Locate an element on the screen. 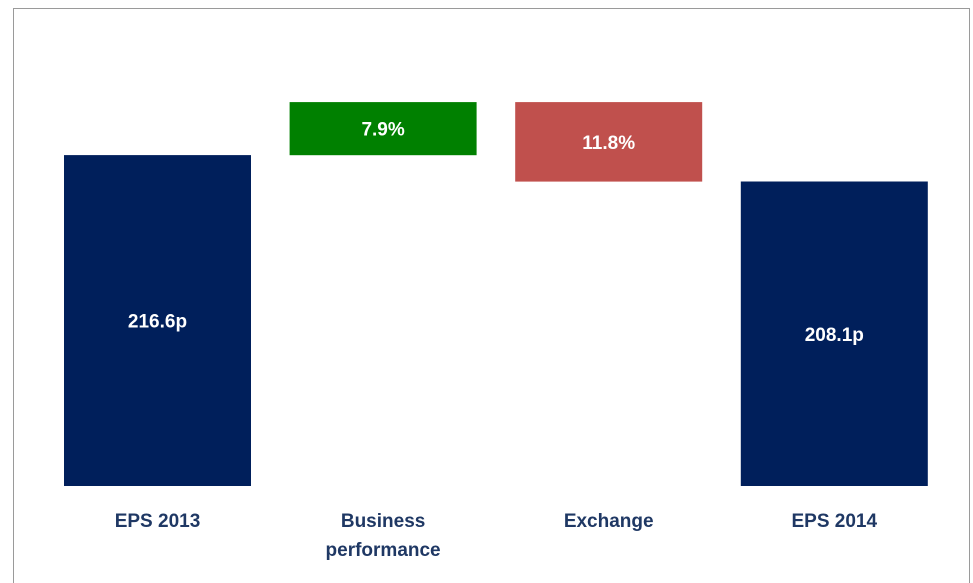  category-label-2-line-1: Business is located at coordinates (383, 521).